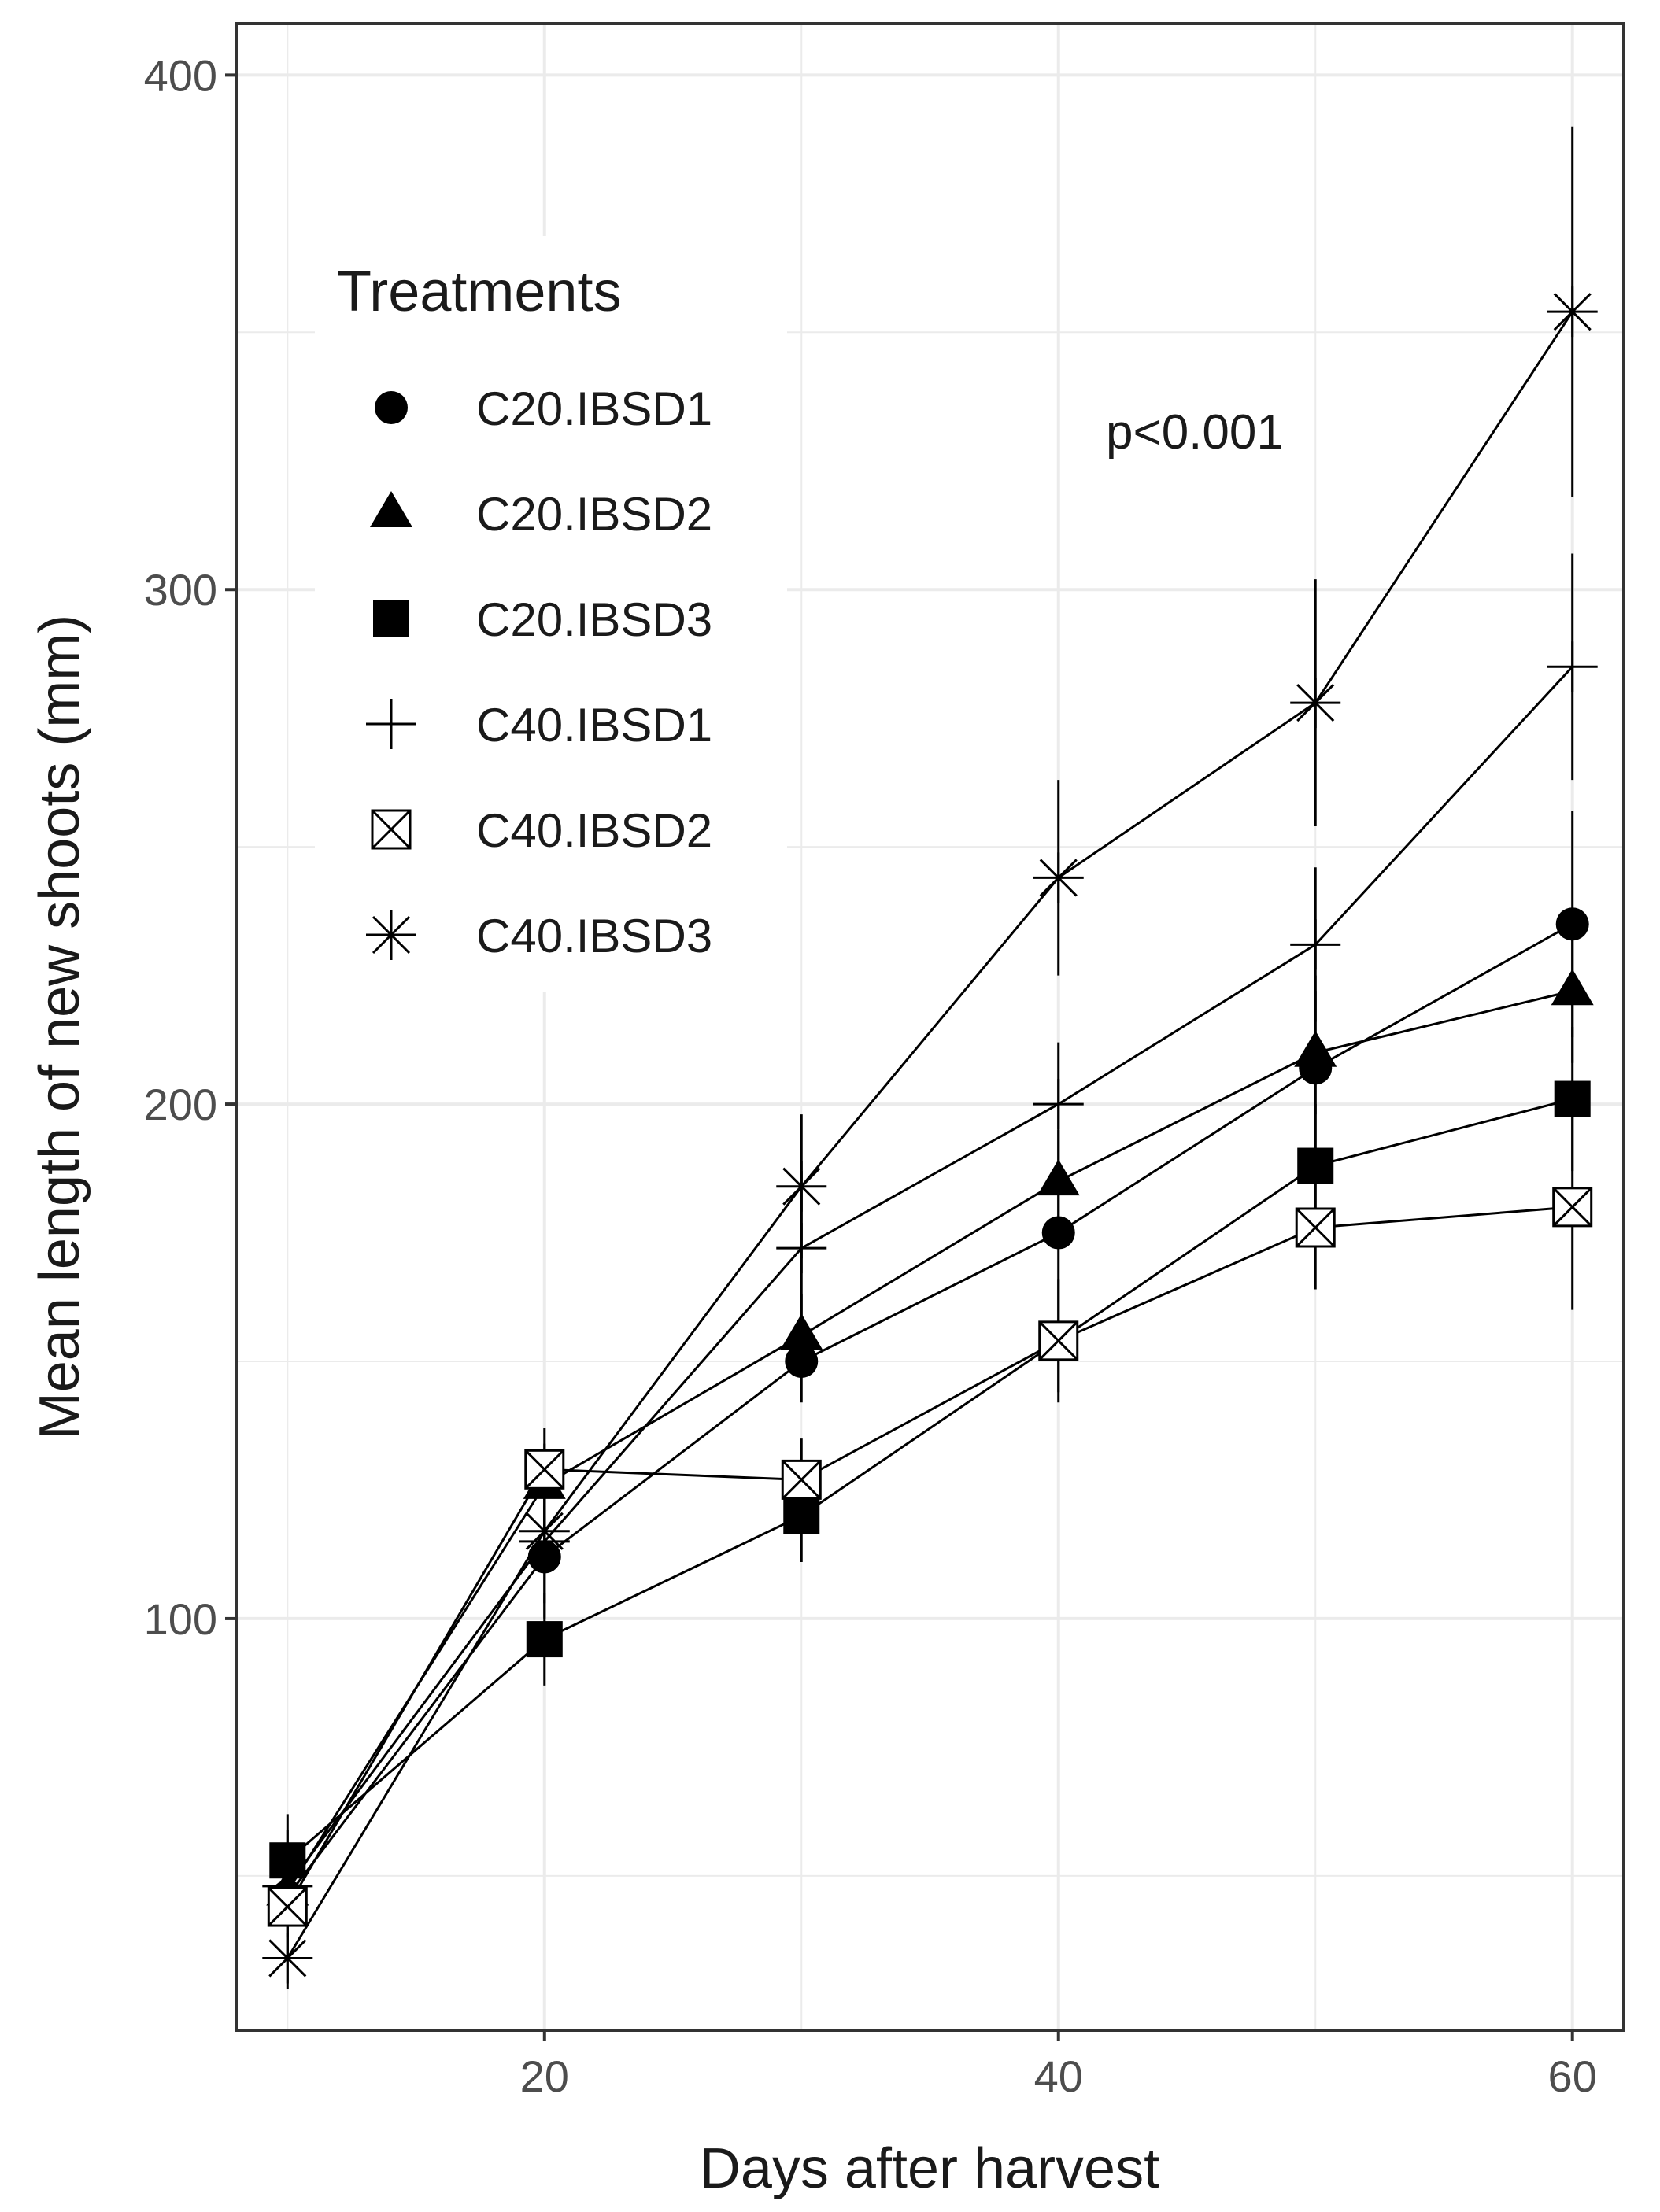  Describe the element at coordinates (594, 936) in the screenshot. I see `legend-label-c40-ibsd3: C40.IBSD3` at that location.